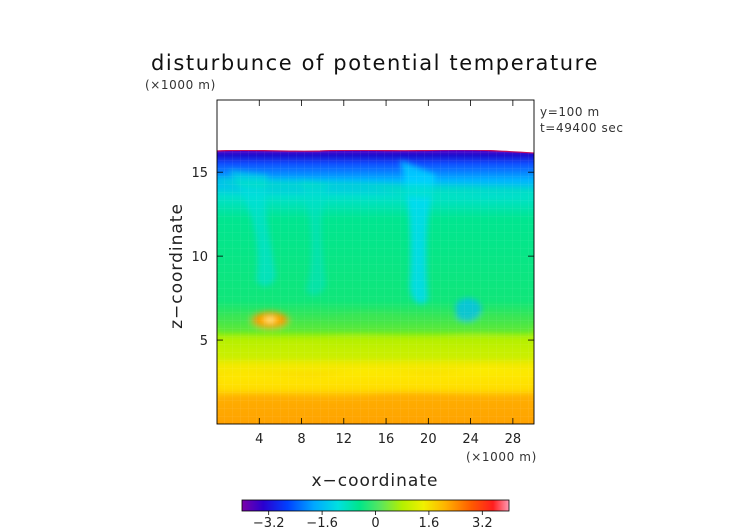  I want to click on colorbar-tick-label: 3.2, so click(482, 523).